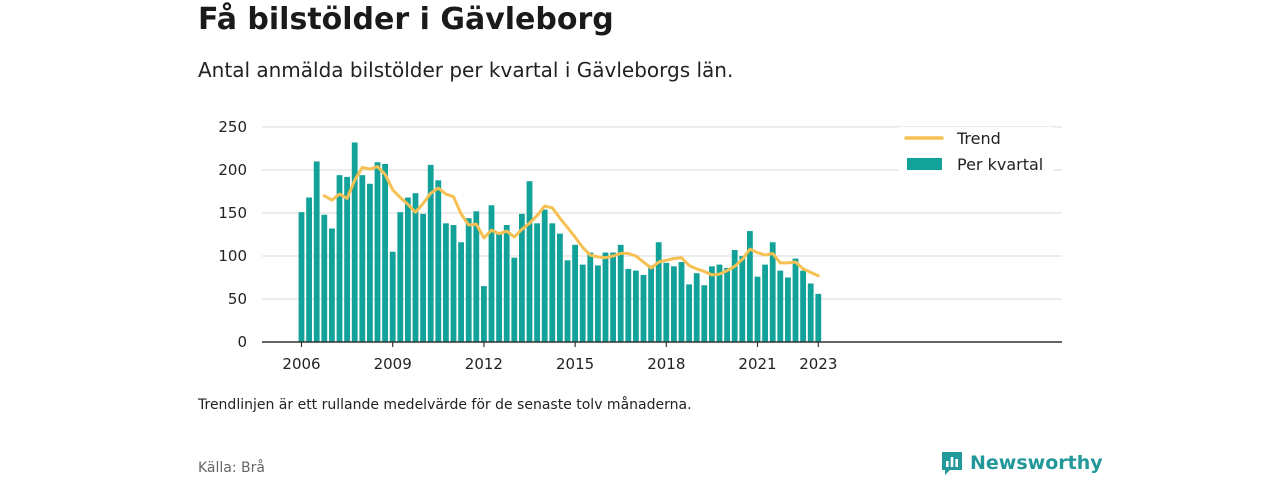 The width and height of the screenshot is (1280, 480). What do you see at coordinates (232, 213) in the screenshot?
I see `y-tick-label: 150` at bounding box center [232, 213].